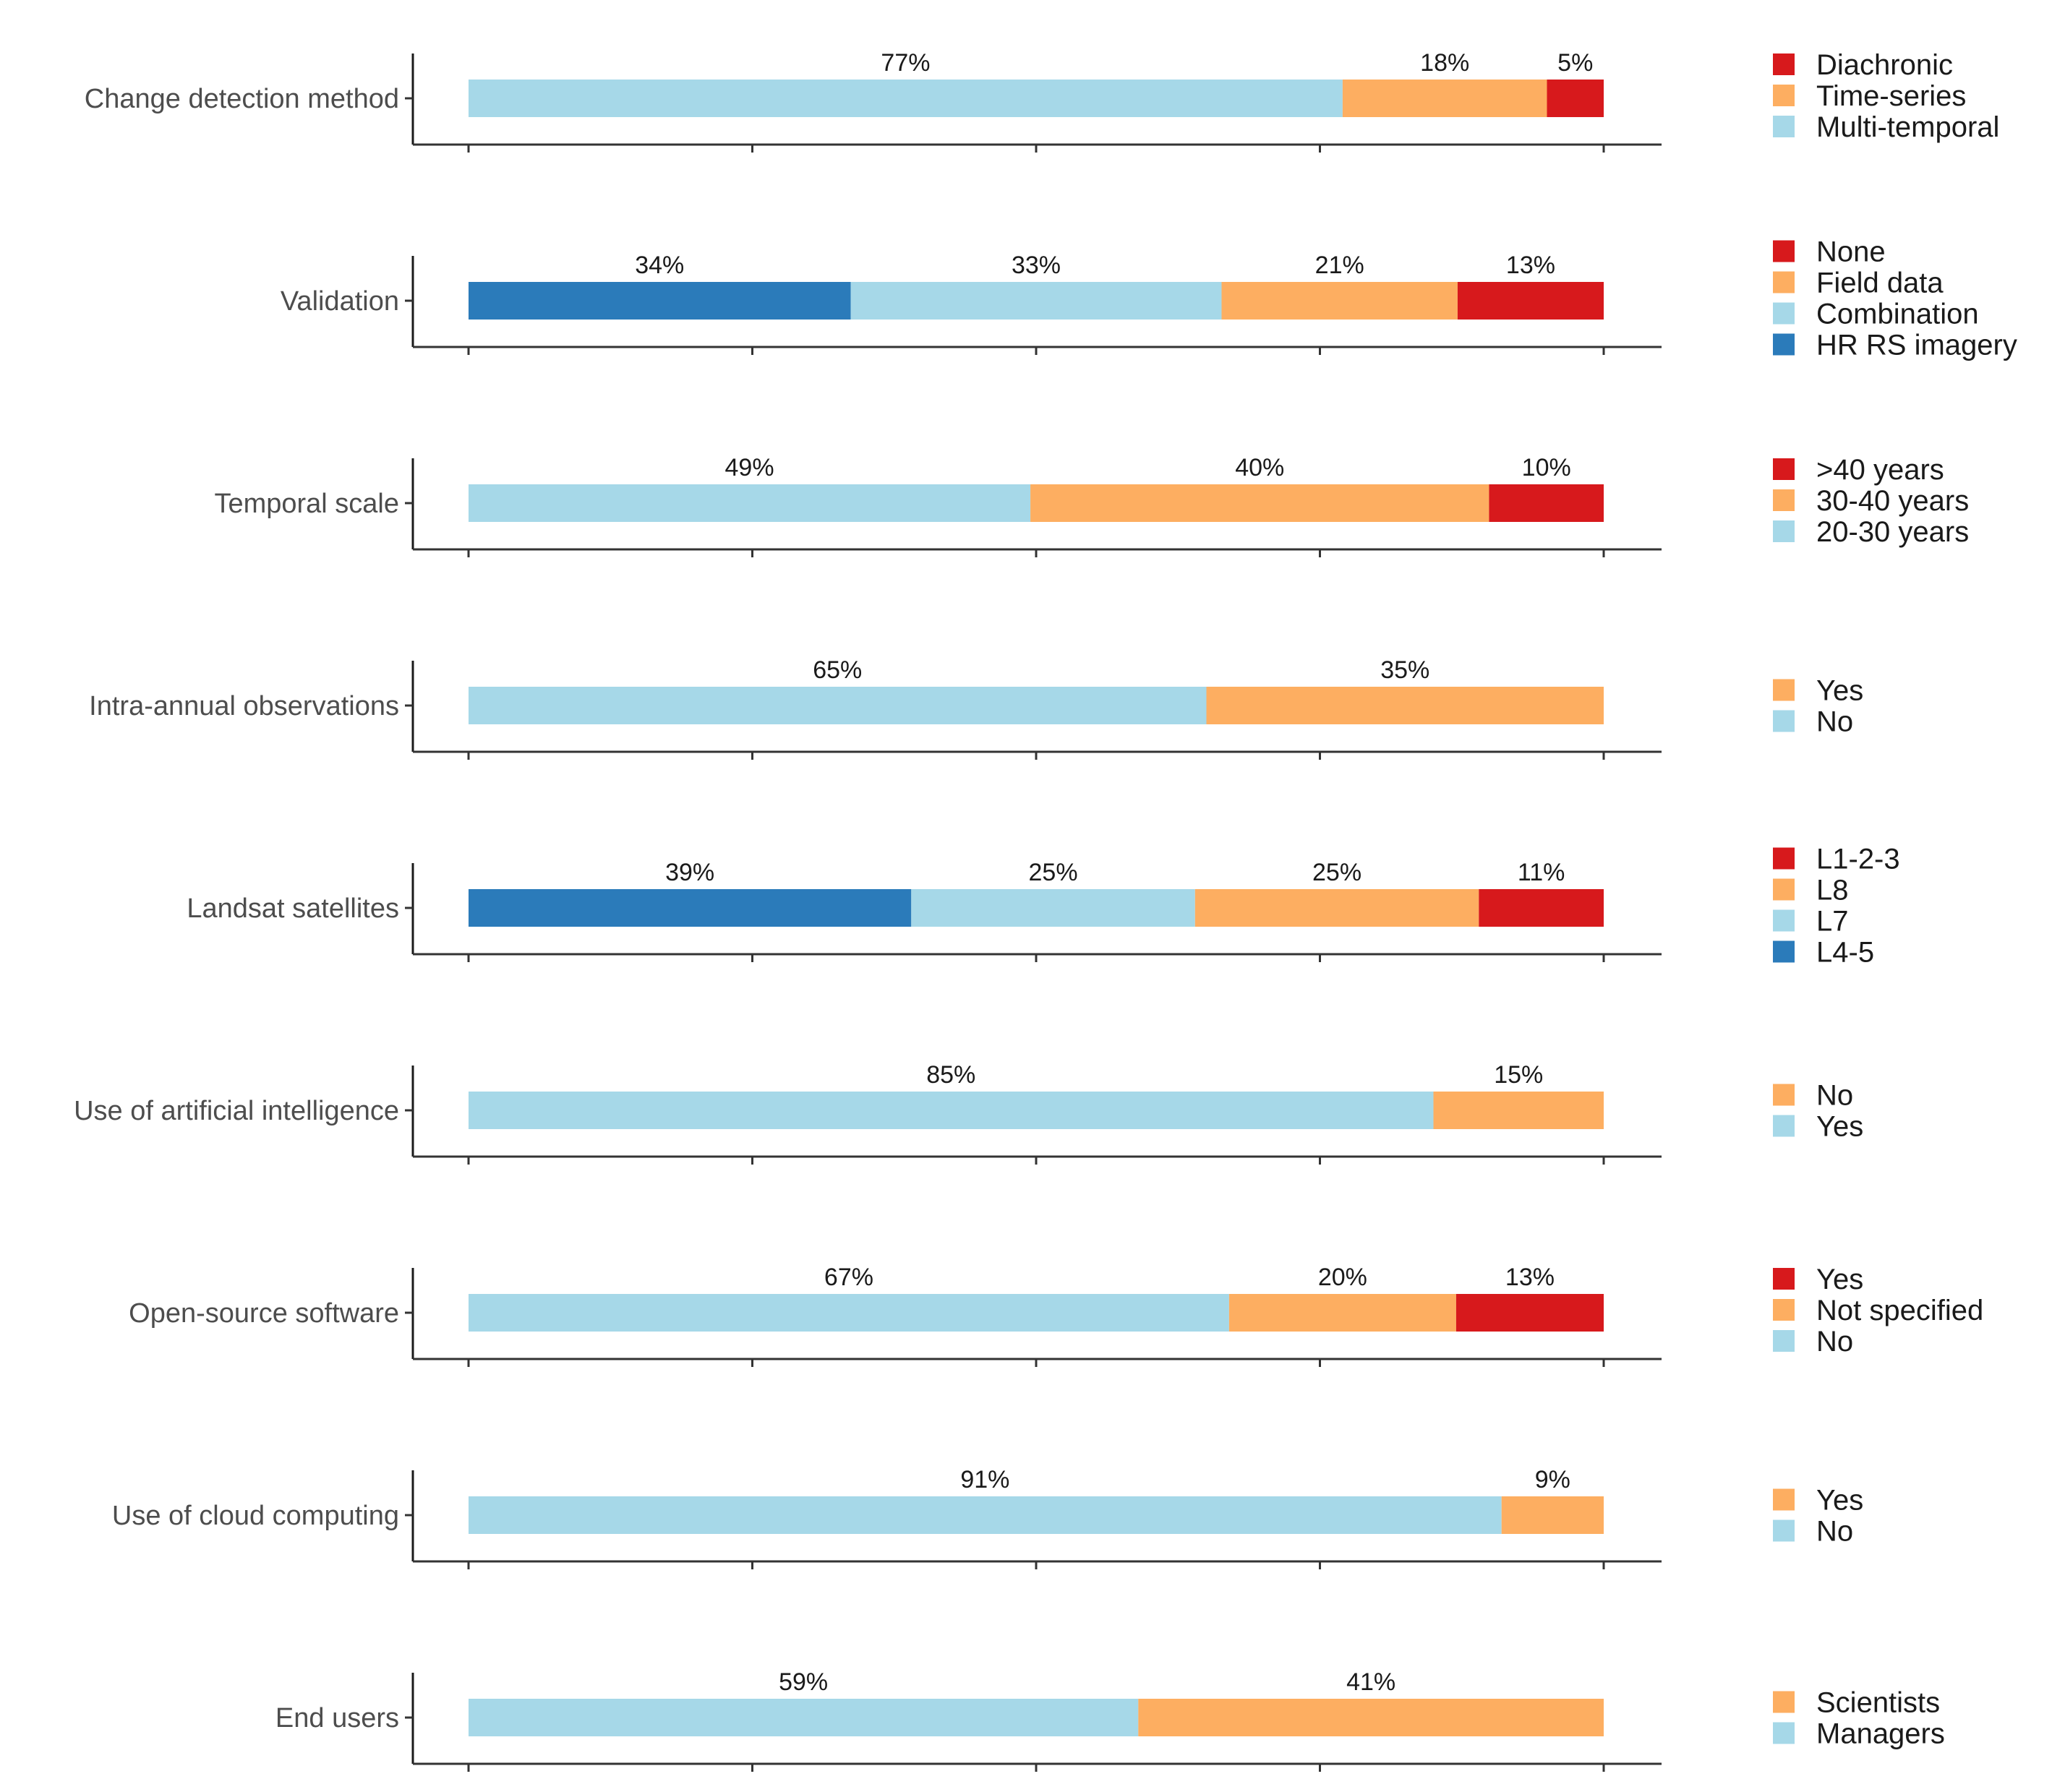 The width and height of the screenshot is (2052, 1792). Describe the element at coordinates (1892, 532) in the screenshot. I see `legend-label: 20-30 years` at that location.